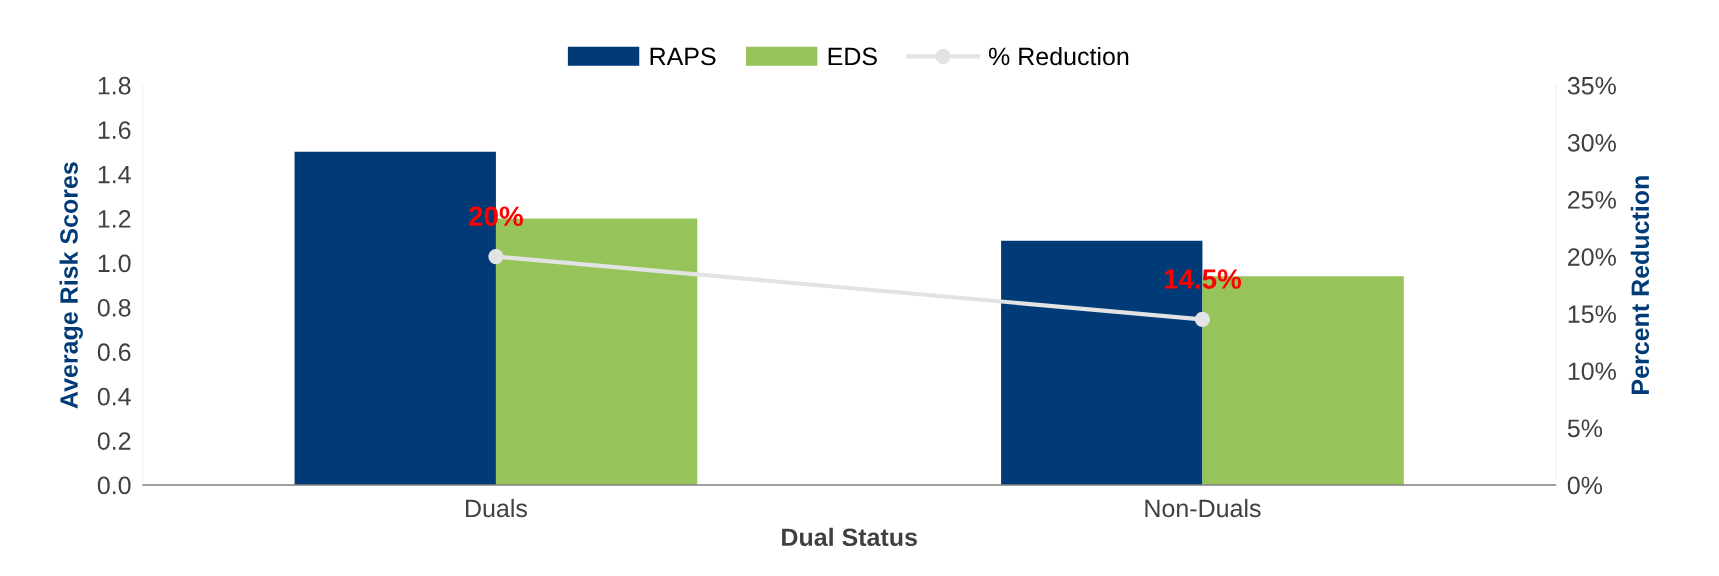 Image resolution: width=1719 pixels, height=576 pixels. What do you see at coordinates (1591, 142) in the screenshot?
I see `y2-tick-label: 30%` at bounding box center [1591, 142].